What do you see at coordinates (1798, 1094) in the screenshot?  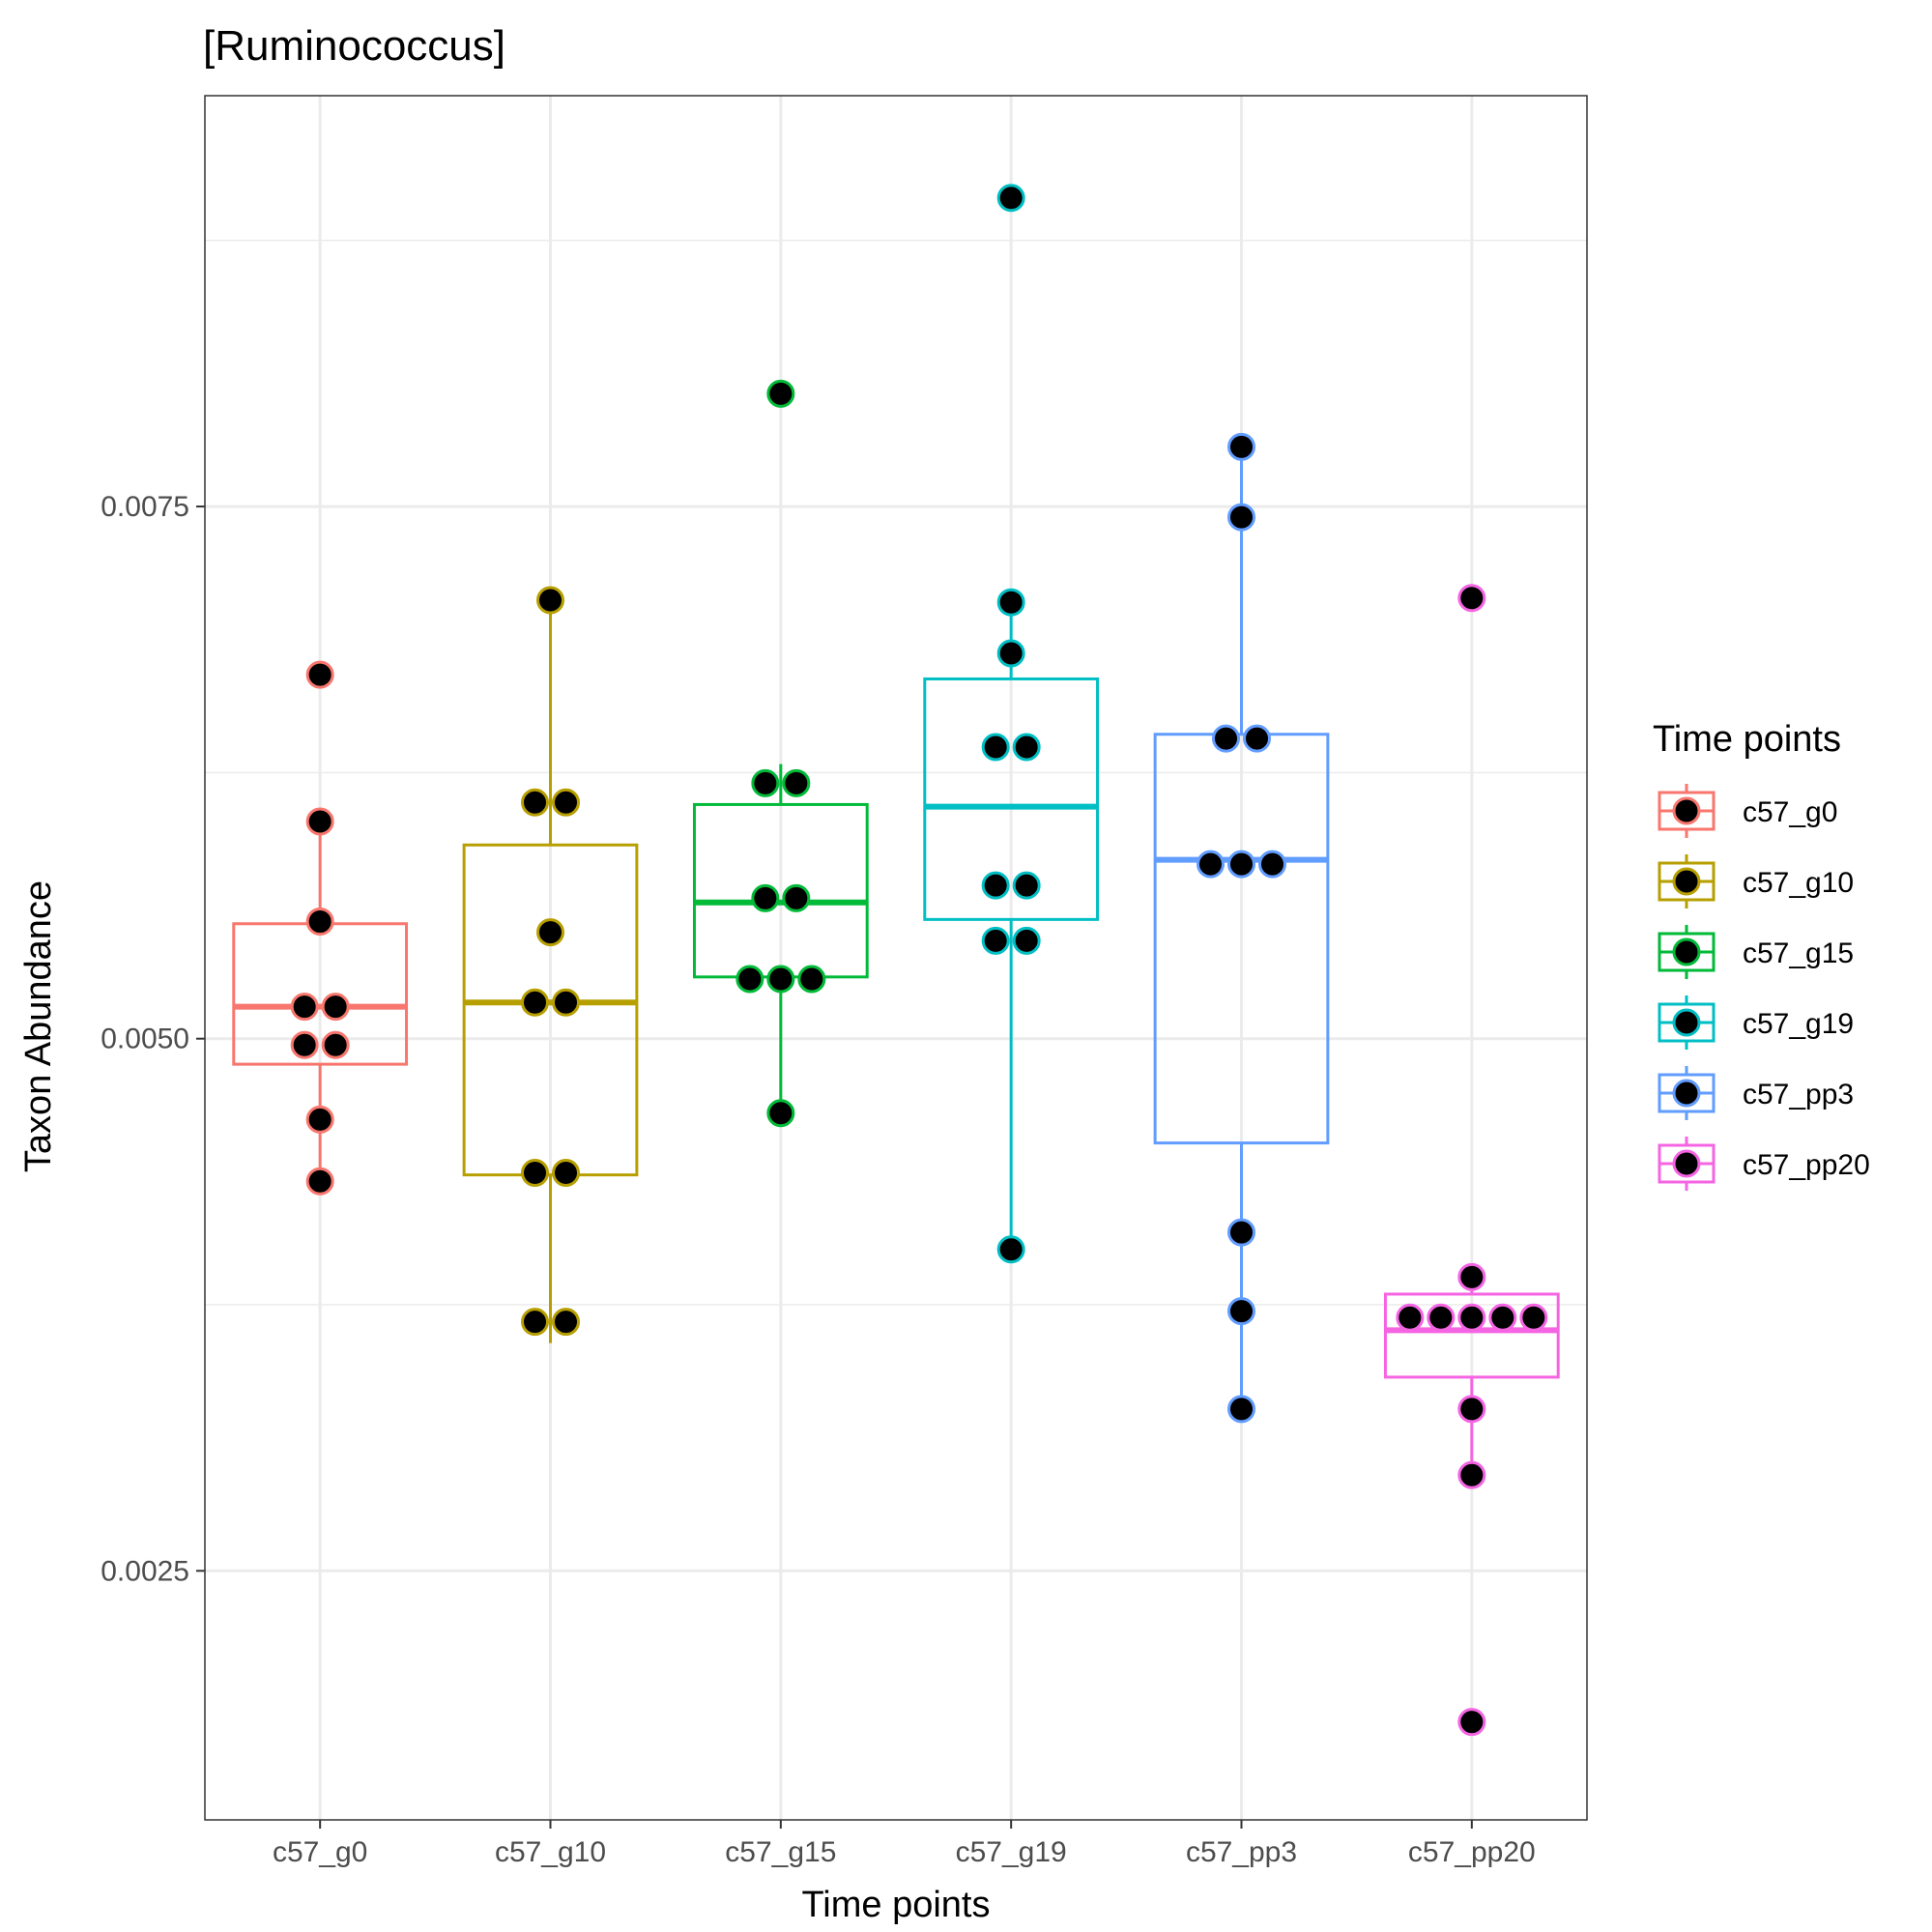 I see `legend-label: c57_pp3` at bounding box center [1798, 1094].